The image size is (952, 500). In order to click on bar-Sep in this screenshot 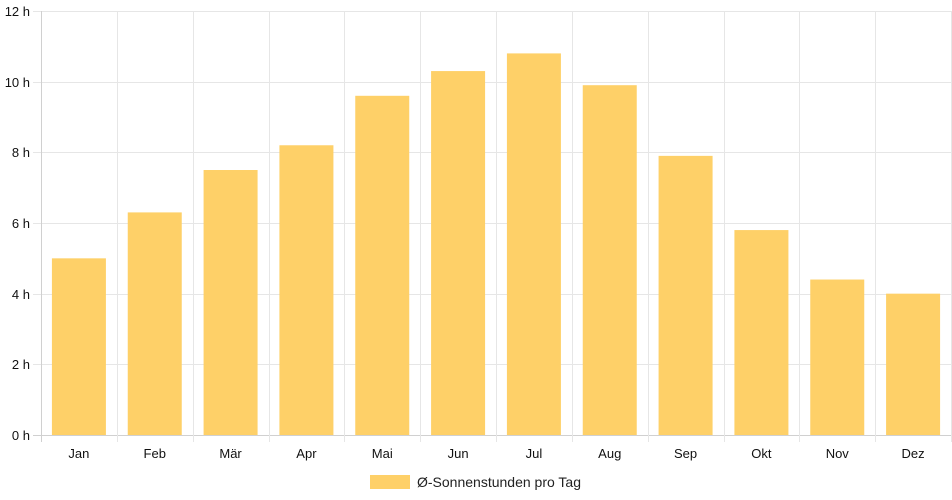, I will do `click(685, 295)`.